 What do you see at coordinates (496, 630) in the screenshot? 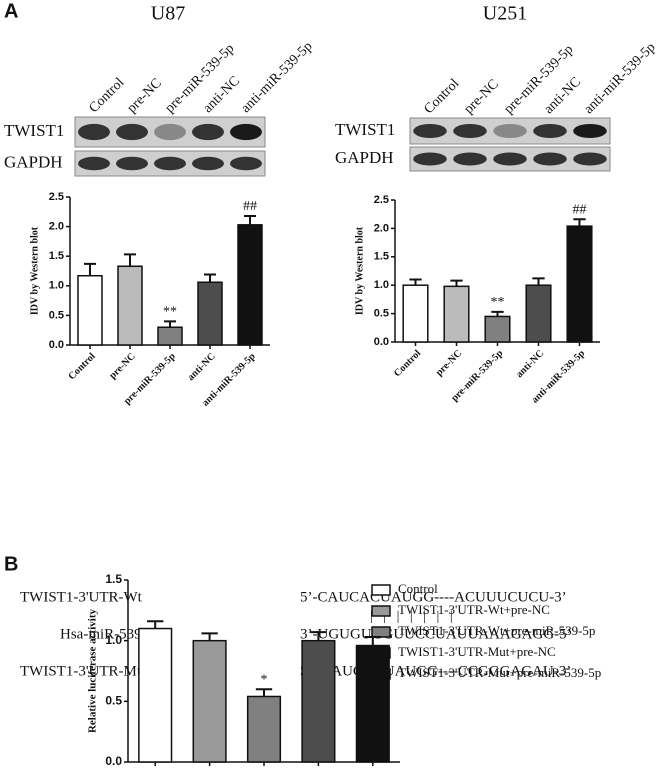
I see `legend-label: TWIST1-3'UTR-Wt+pre-miR-539-5p` at bounding box center [496, 630].